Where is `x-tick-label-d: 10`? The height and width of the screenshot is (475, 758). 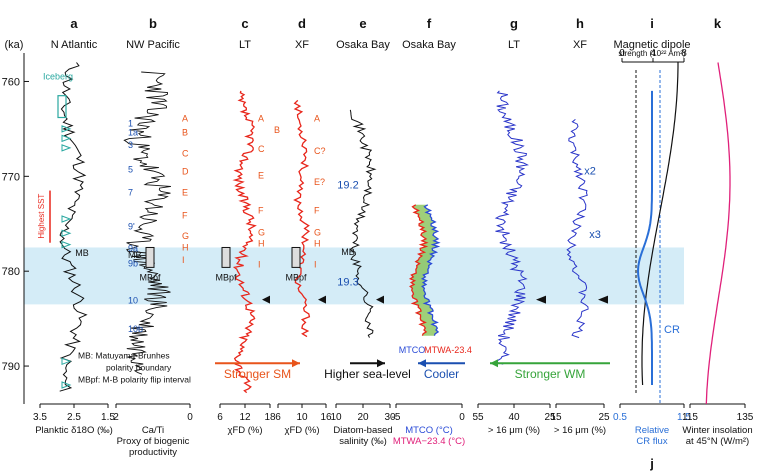
x-tick-label-d: 10 is located at coordinates (302, 417).